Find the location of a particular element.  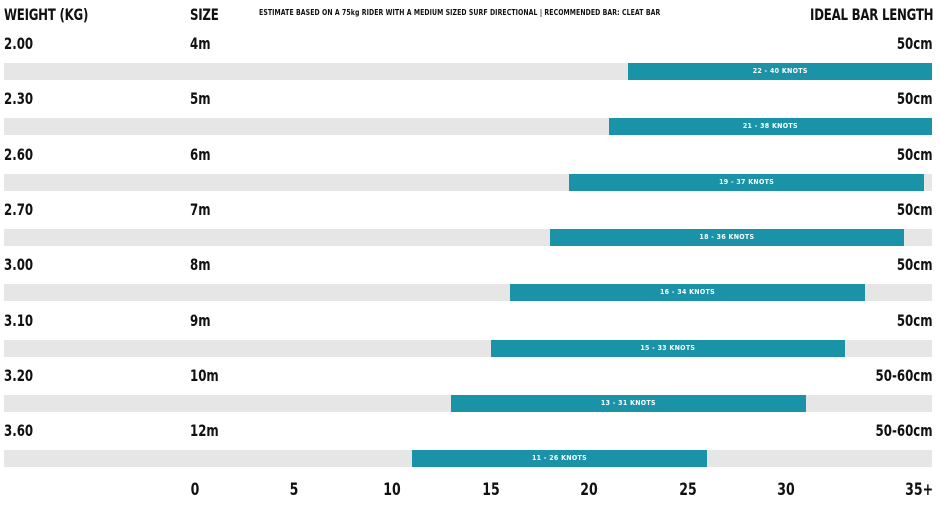

row-size: 12m is located at coordinates (204, 431).